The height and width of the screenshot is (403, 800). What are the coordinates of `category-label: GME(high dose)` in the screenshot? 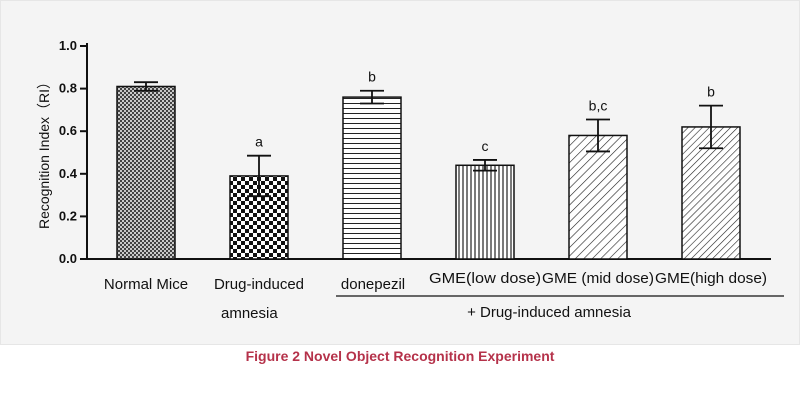 It's located at (711, 278).